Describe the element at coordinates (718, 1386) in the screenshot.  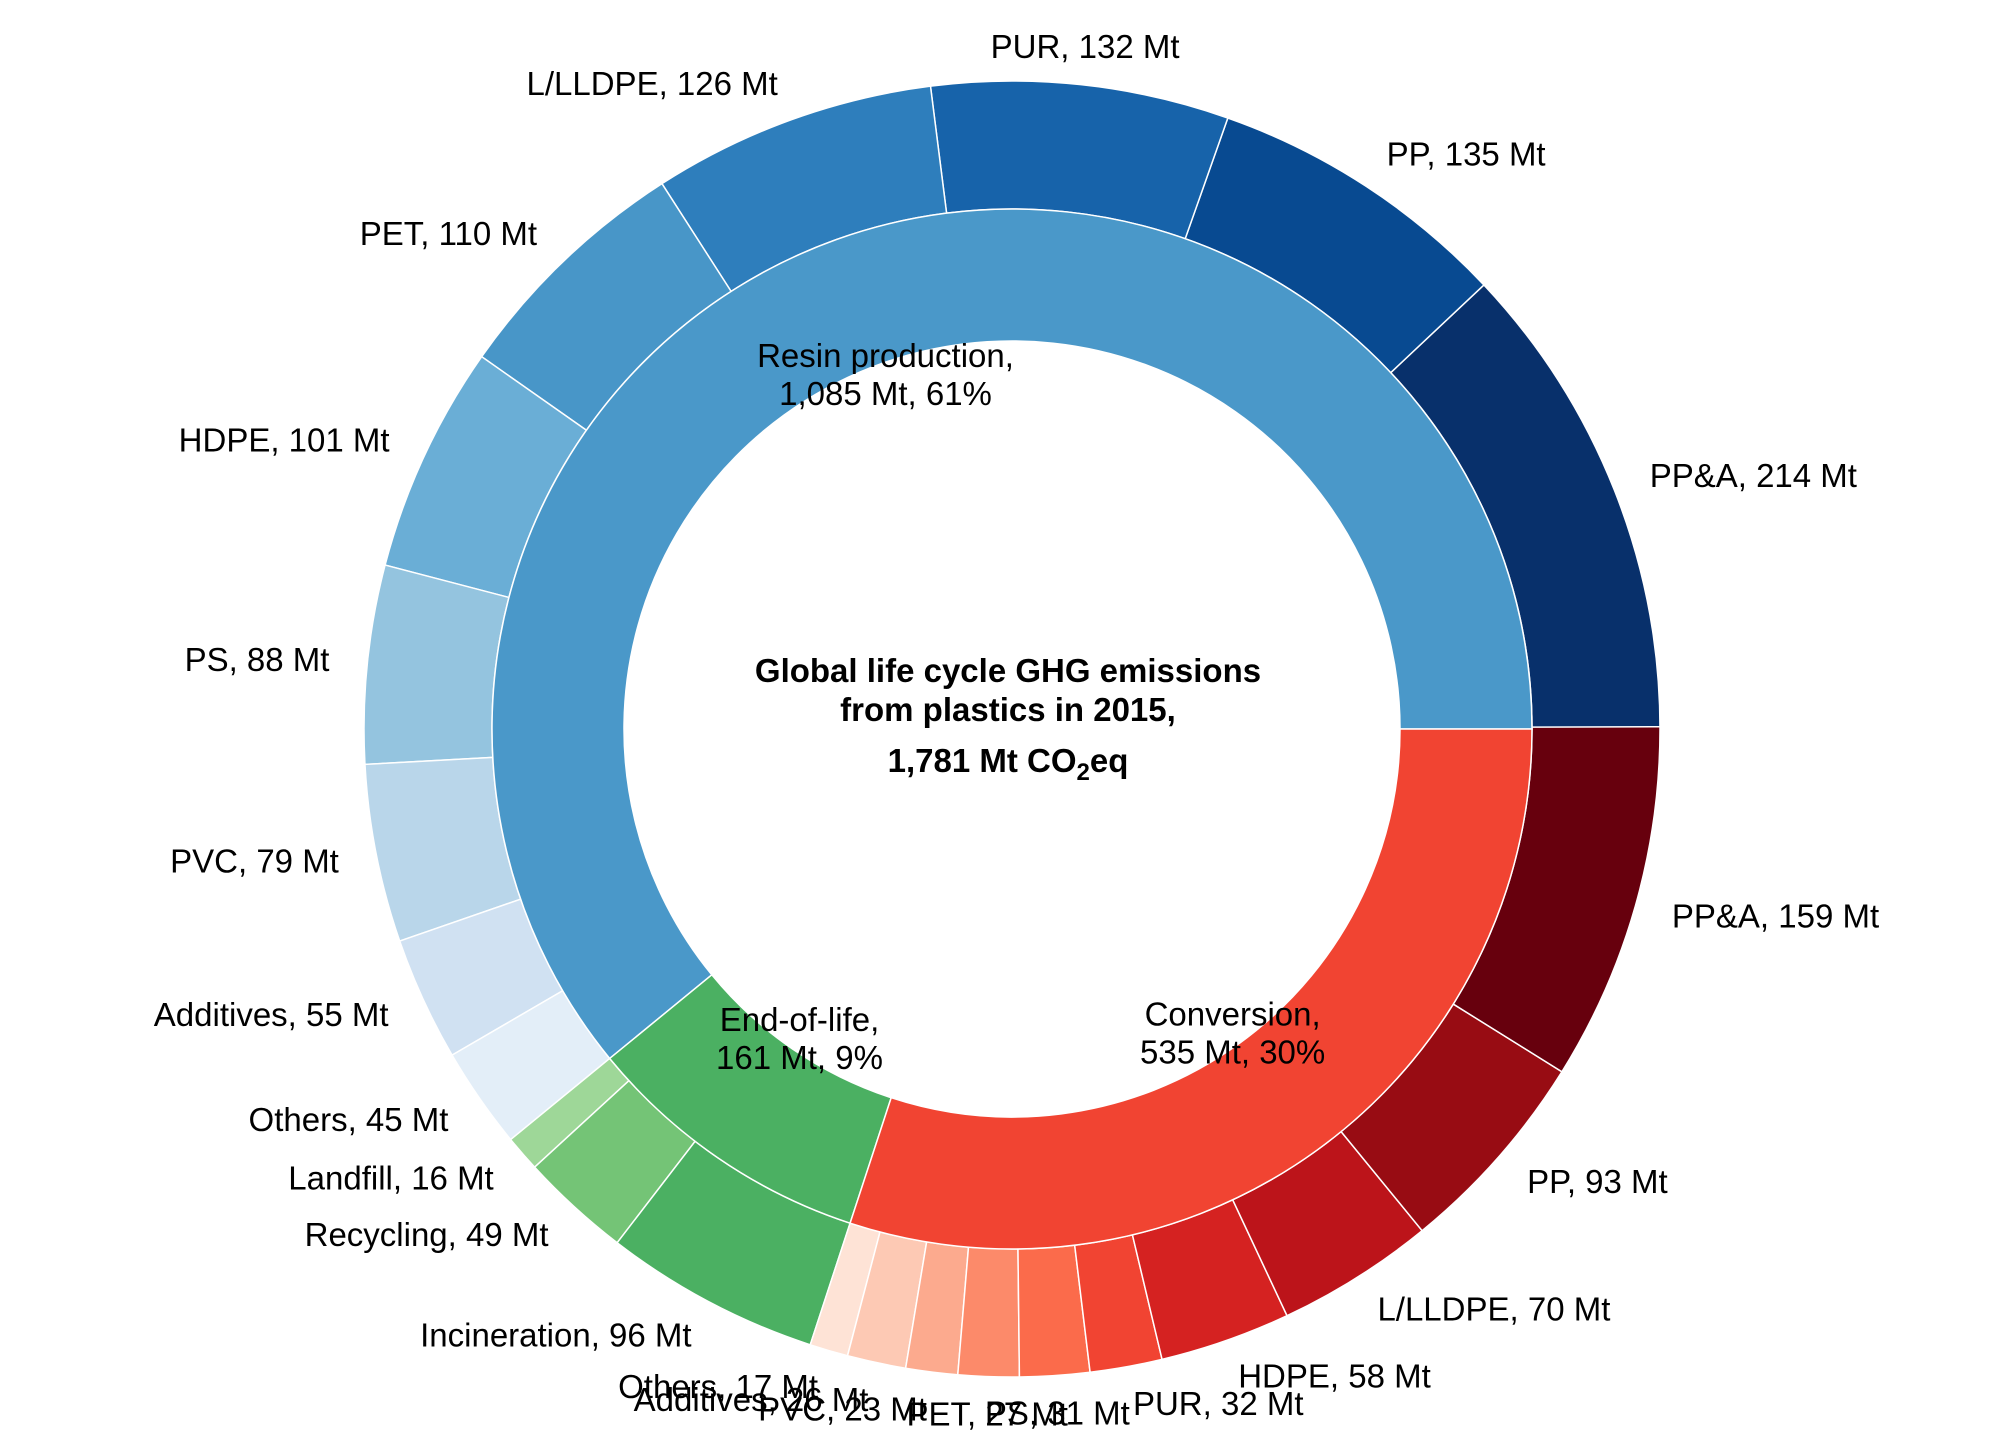
I see `outer-label-conversion-others: Others, 17 Mt` at that location.